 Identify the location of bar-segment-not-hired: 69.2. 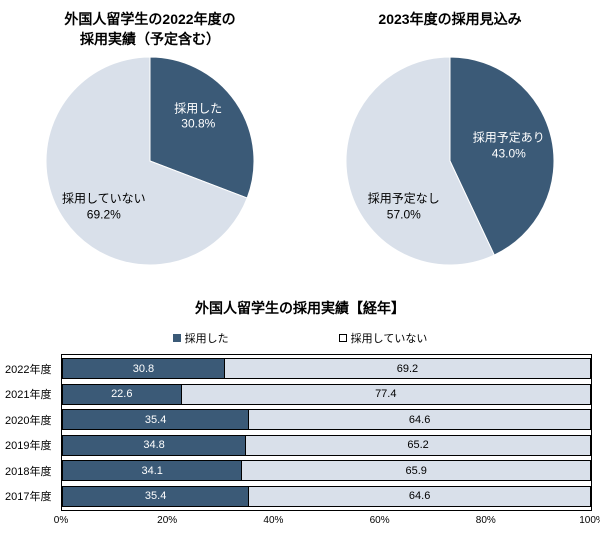
(407, 368).